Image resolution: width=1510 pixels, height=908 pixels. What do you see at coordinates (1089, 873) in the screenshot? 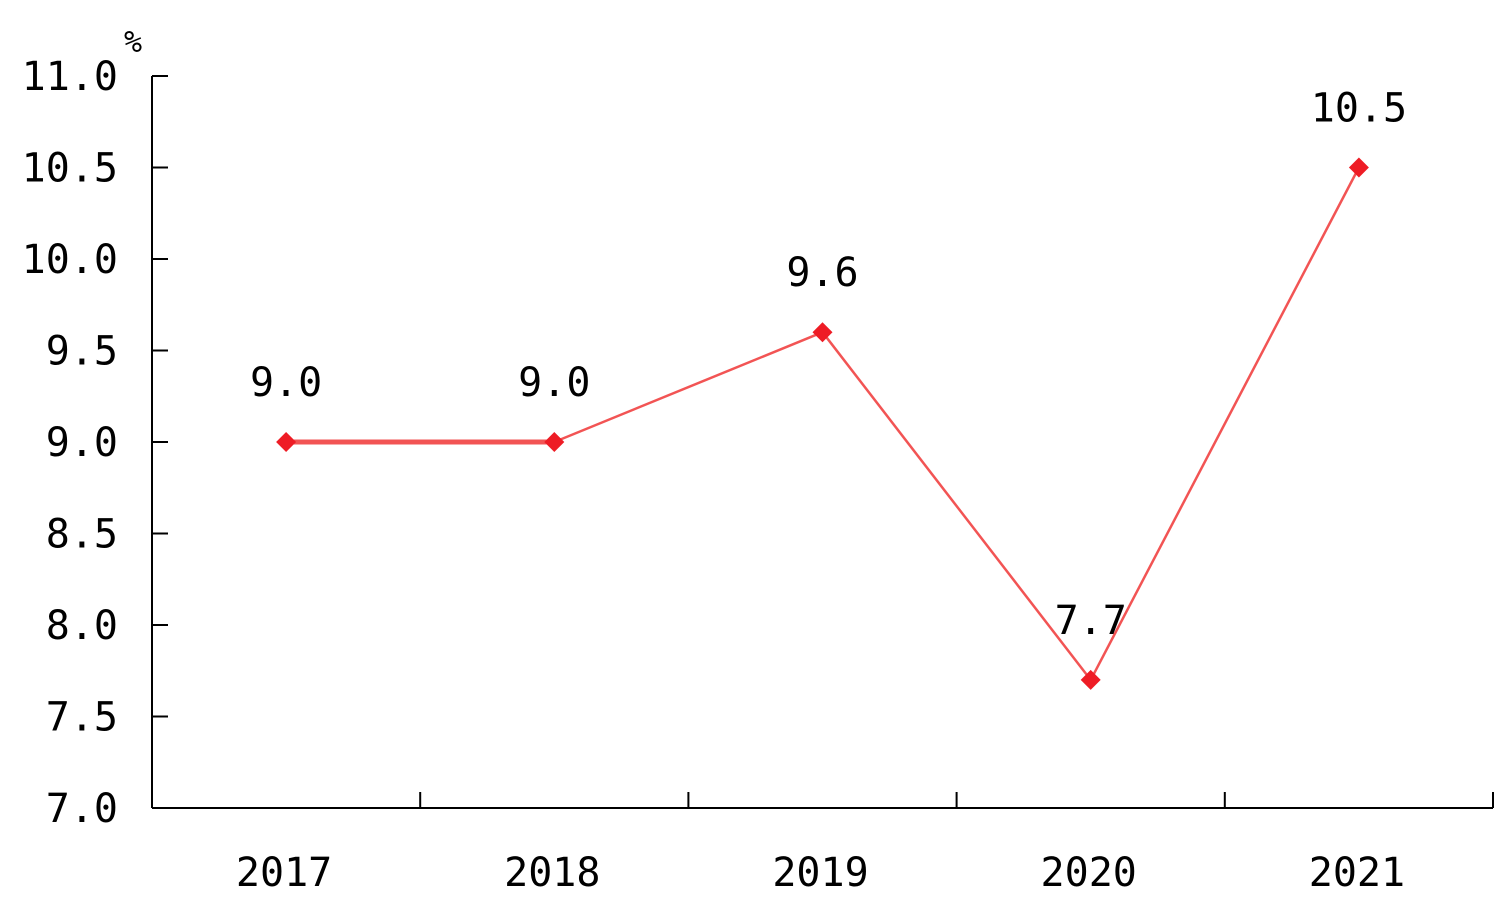
I see `x-tick-label: 2020` at bounding box center [1089, 873].